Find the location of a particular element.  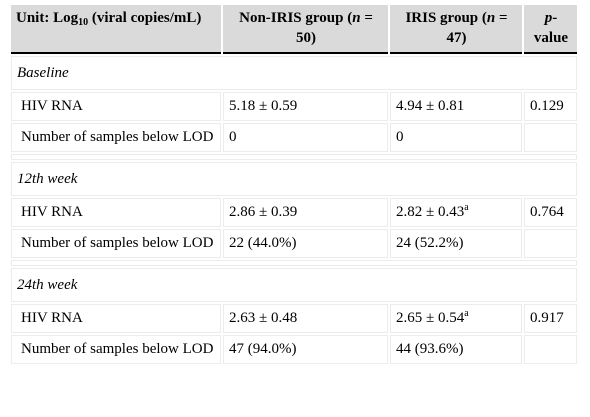

non-iris-value: 22 (44.0%) is located at coordinates (305, 243).